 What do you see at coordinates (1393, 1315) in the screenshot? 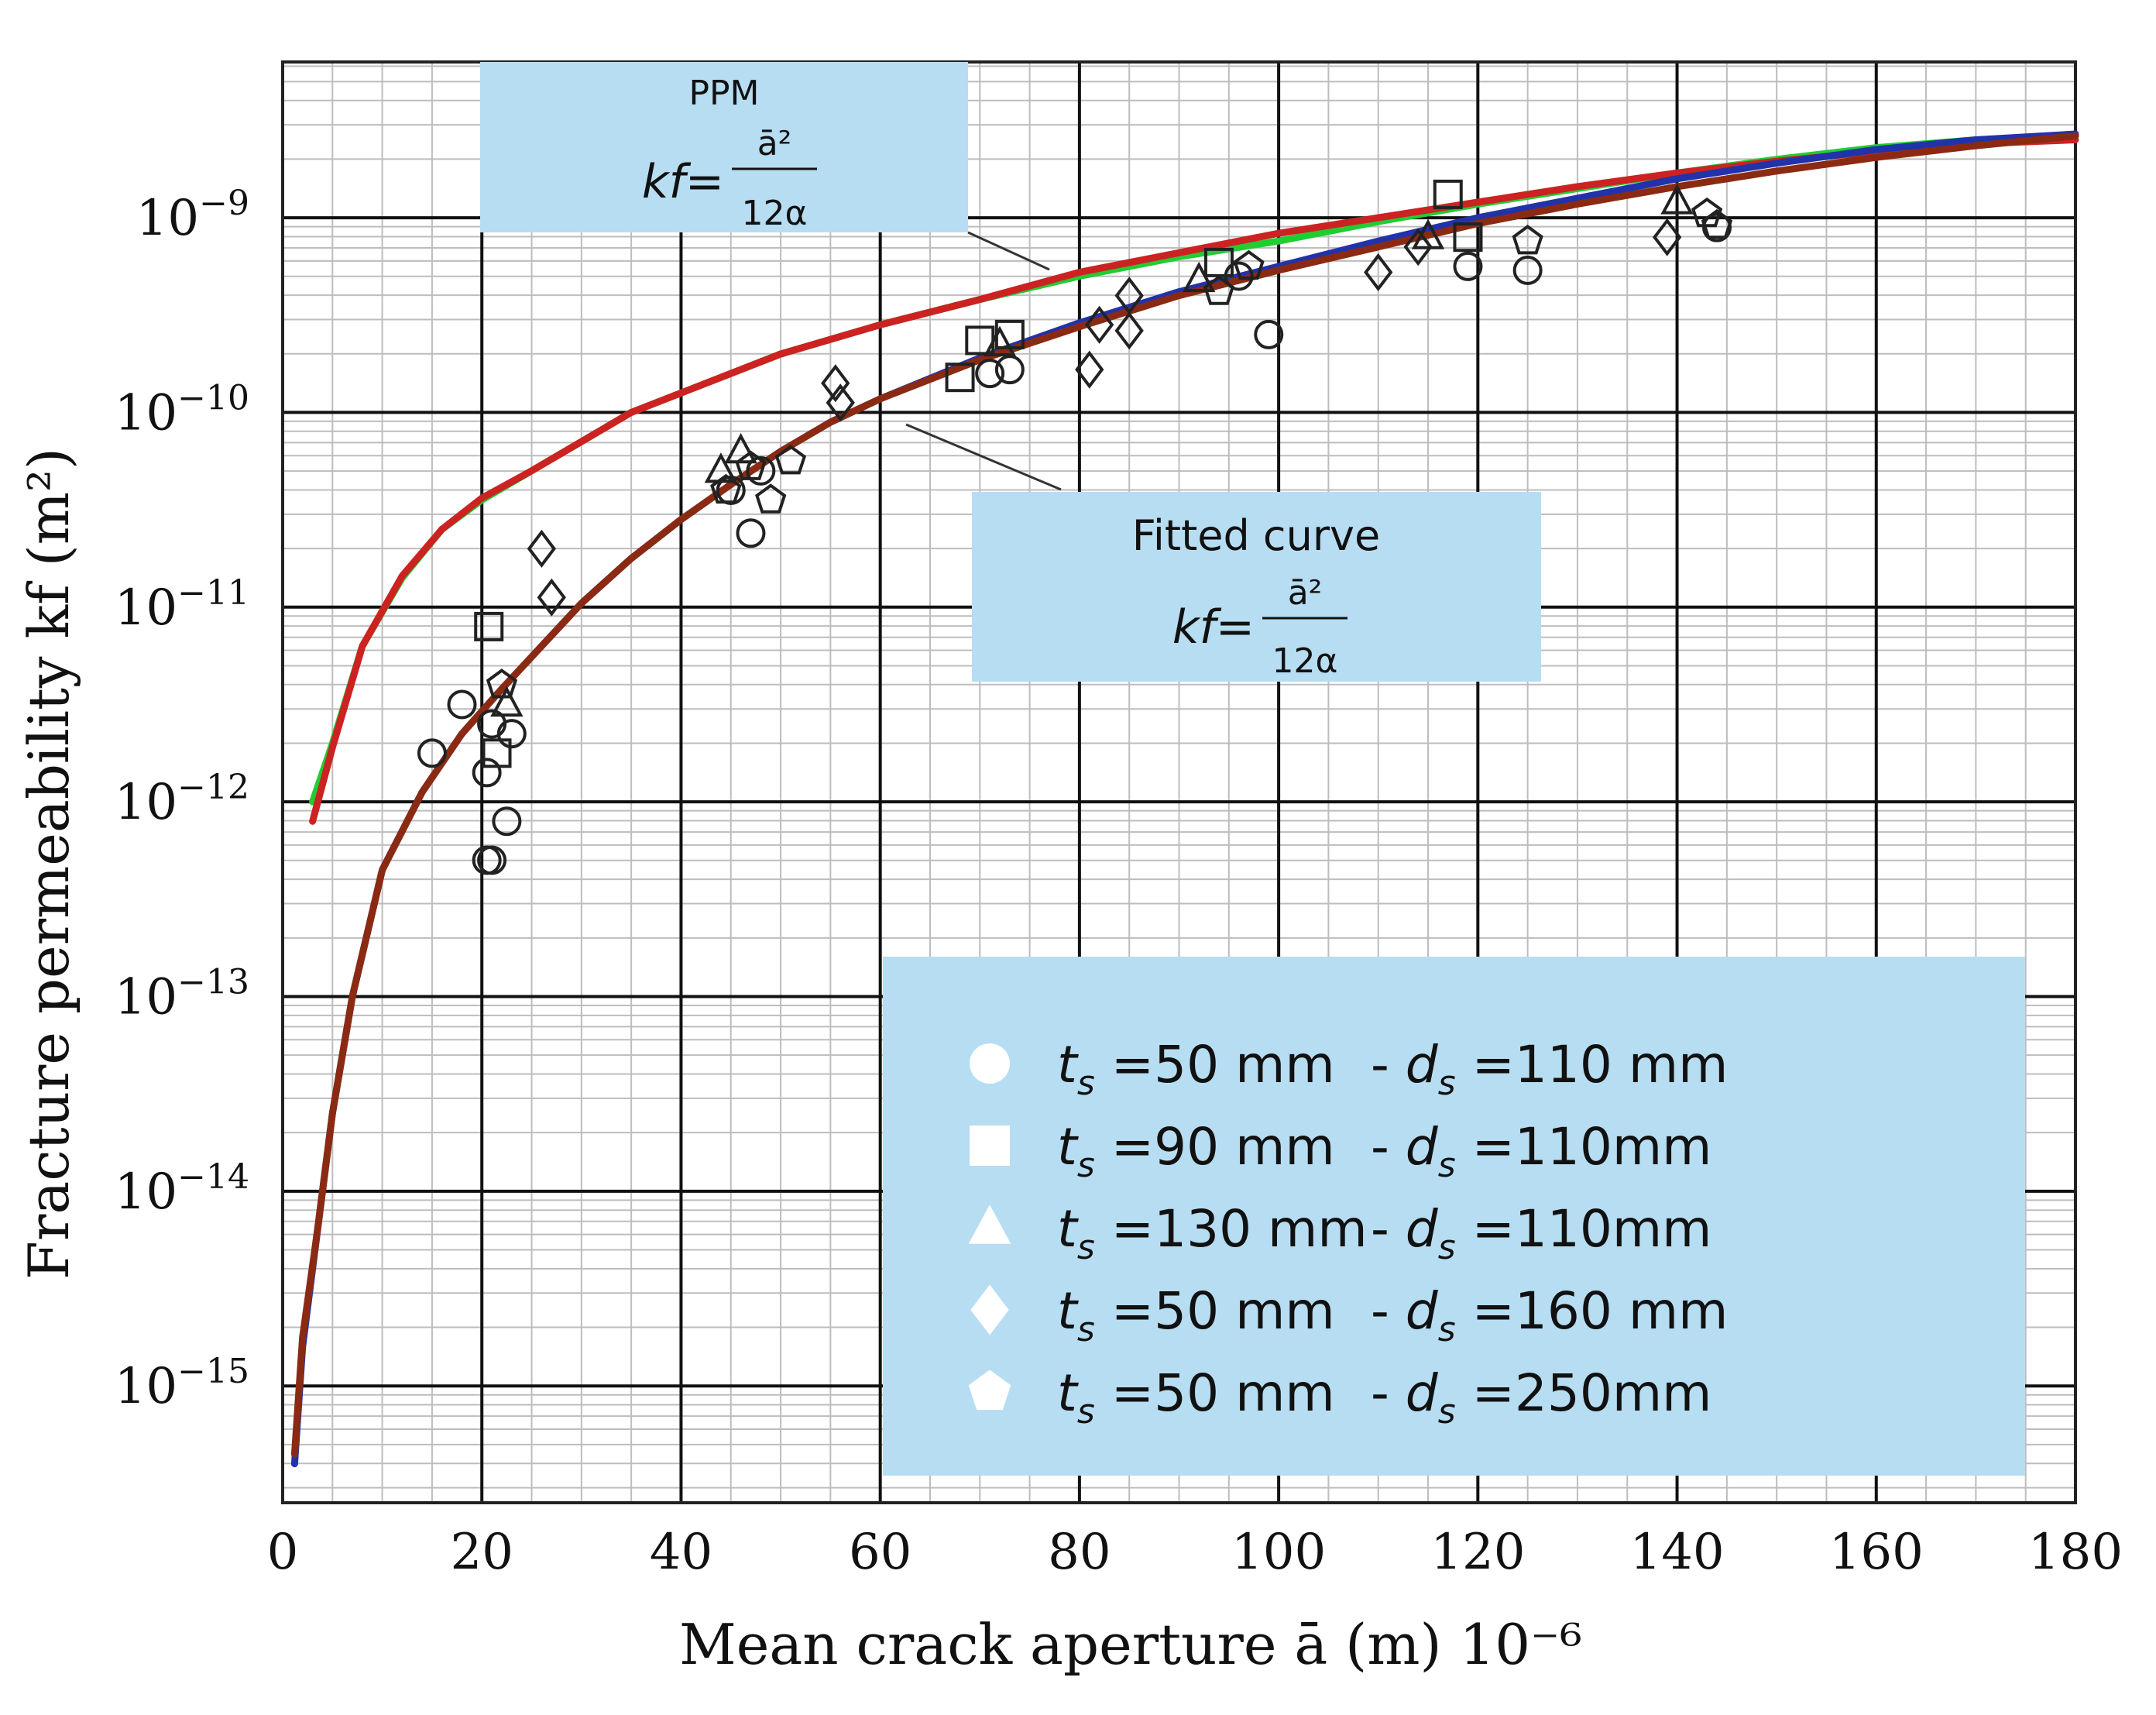
I see `legend-label: ts =50 mm - ds =160 mm` at bounding box center [1393, 1315].